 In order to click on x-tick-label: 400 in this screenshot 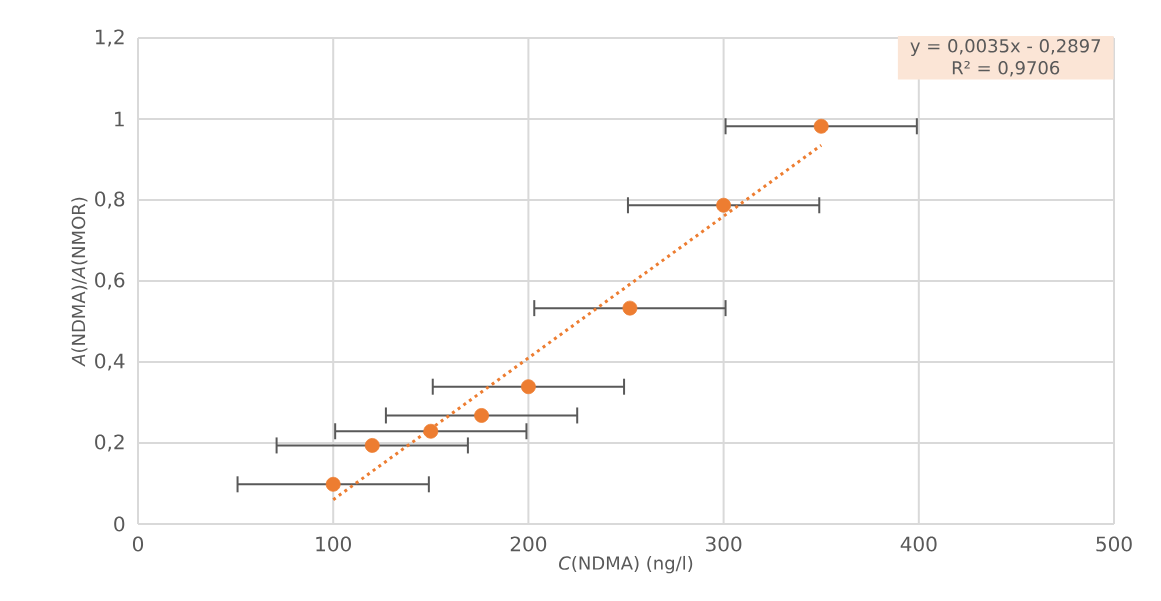, I will do `click(918, 544)`.